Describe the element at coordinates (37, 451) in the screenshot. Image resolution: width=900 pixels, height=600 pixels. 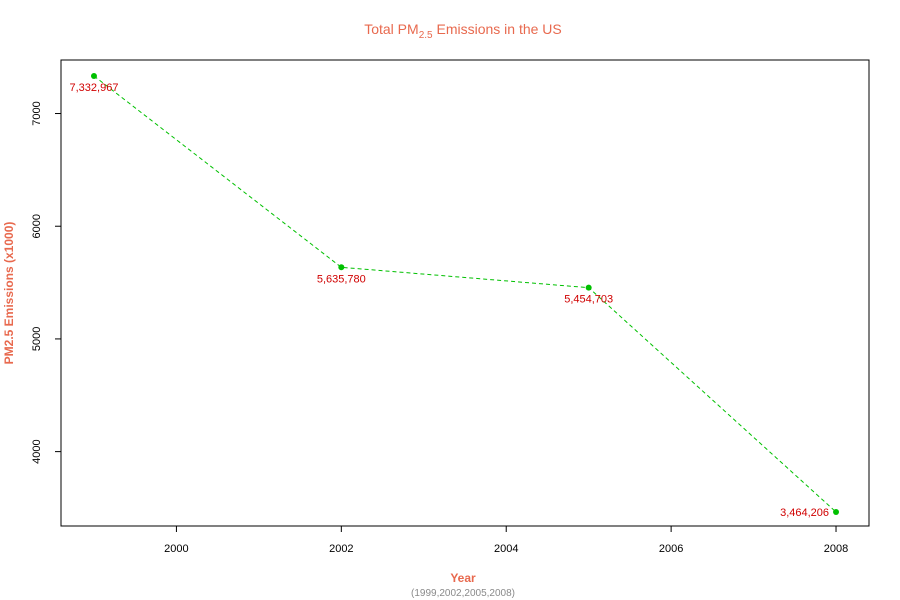
I see `y-tick-label: 4000` at that location.